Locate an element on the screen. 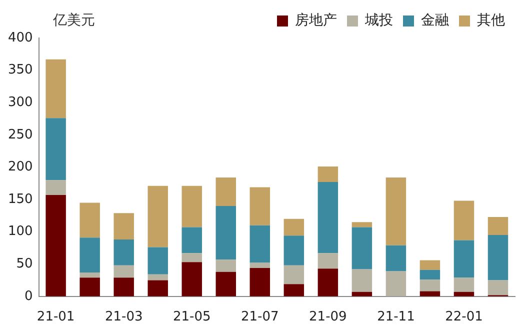  x-tick-label: 21-01 is located at coordinates (55, 317).